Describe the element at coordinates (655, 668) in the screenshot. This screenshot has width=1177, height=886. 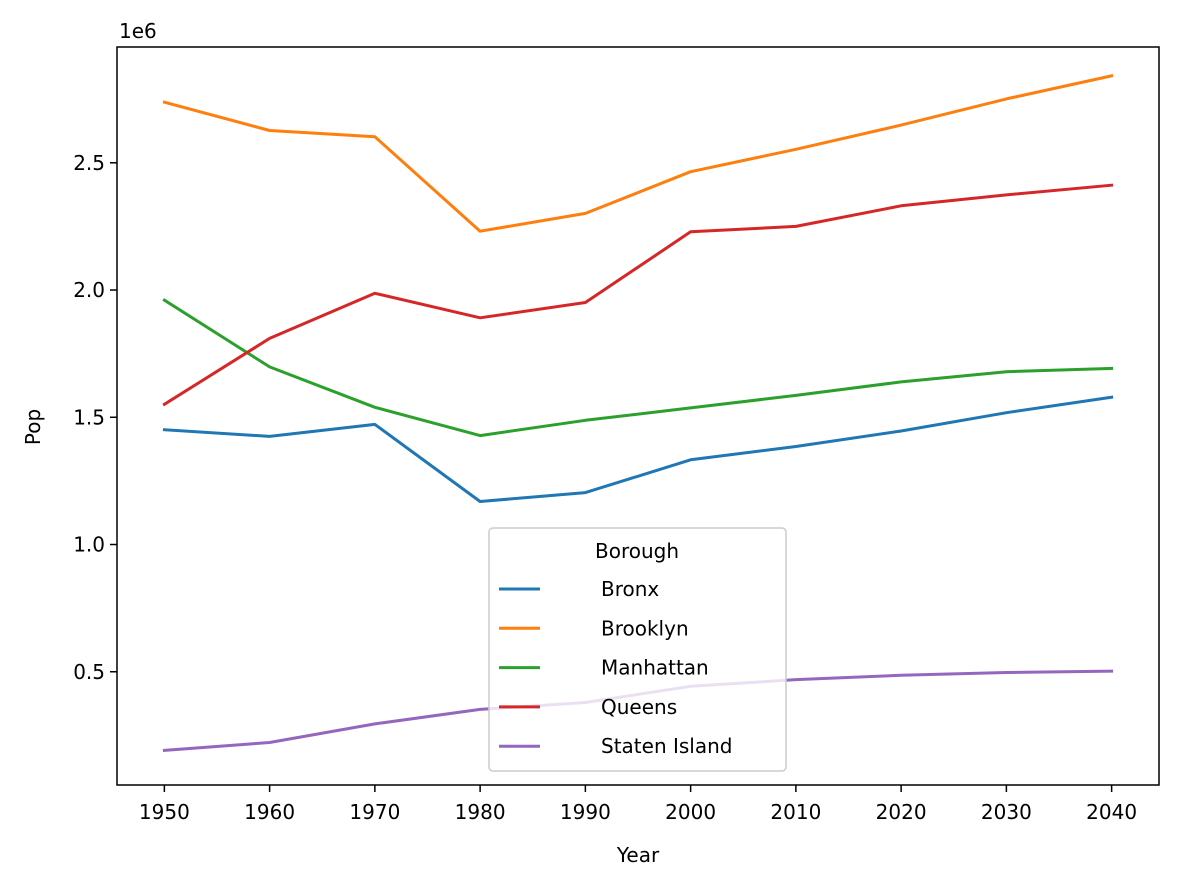
I see `legend-label: Manhattan` at that location.